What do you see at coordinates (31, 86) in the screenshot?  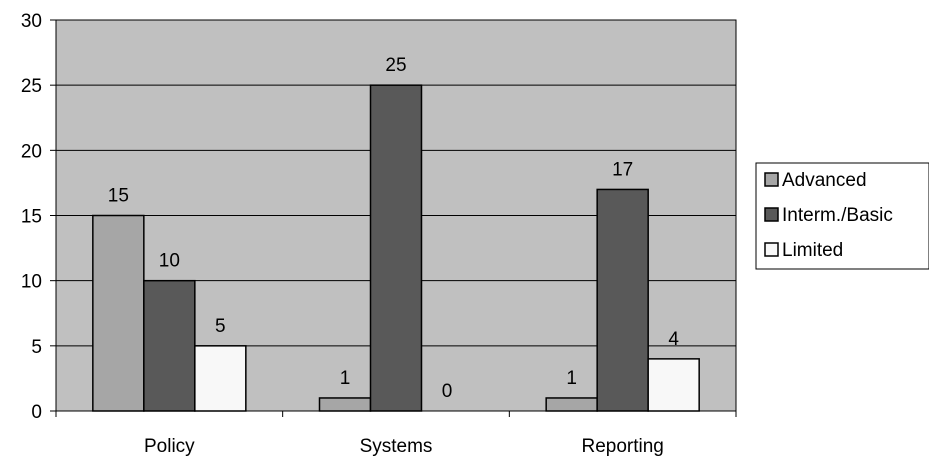 I see `y-tick-label: 25` at bounding box center [31, 86].